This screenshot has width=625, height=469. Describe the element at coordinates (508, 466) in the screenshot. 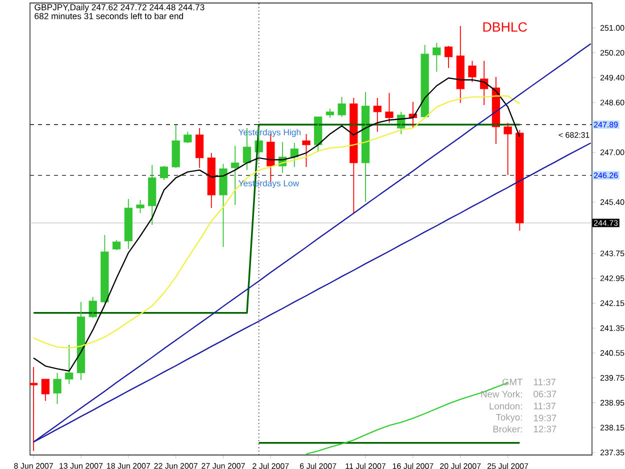

I see `x-tick-label: 25 Jul 2007` at that location.